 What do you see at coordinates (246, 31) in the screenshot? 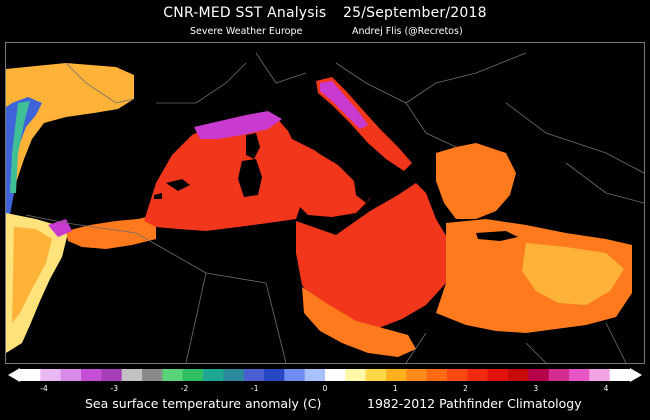
I see `subtitle-source: Severe Weather Europe` at bounding box center [246, 31].